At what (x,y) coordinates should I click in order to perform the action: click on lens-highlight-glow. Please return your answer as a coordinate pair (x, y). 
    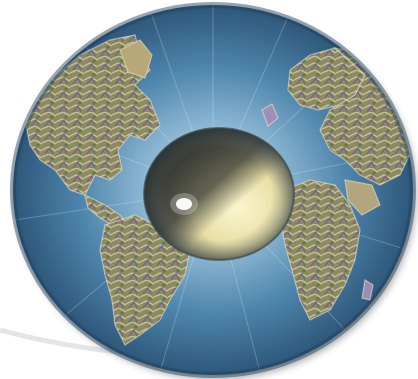
    Looking at the image, I should click on (184, 204).